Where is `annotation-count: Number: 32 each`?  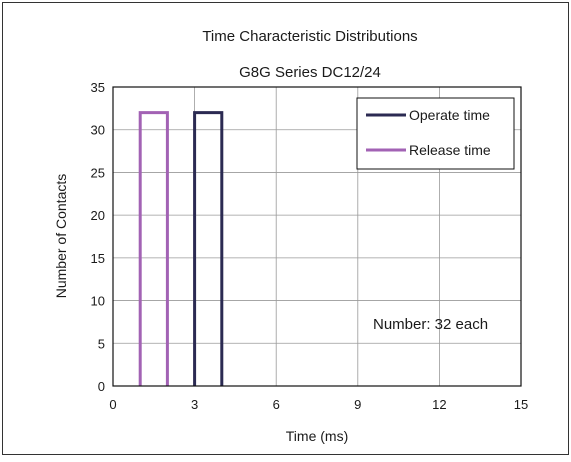
annotation-count: Number: 32 each is located at coordinates (430, 324).